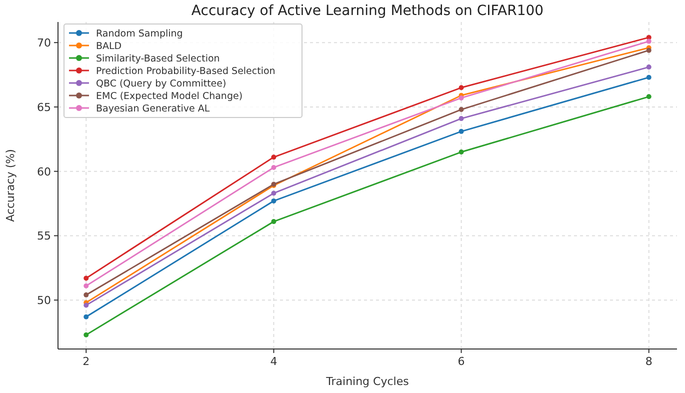 The image size is (685, 393). What do you see at coordinates (44, 301) in the screenshot?
I see `y-tick-label: 50` at bounding box center [44, 301].